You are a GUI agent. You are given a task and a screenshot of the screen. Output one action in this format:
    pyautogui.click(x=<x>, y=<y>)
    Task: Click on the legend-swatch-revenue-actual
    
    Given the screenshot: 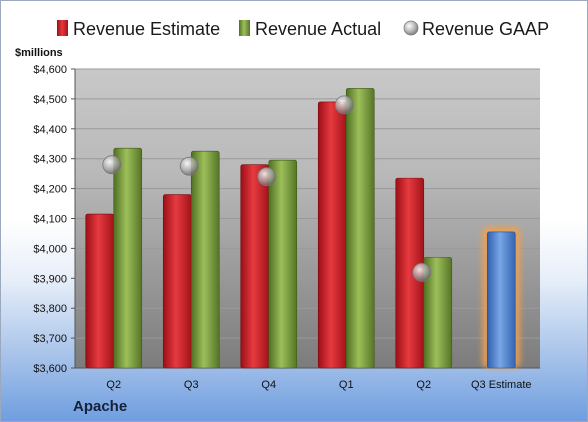 What is the action you would take?
    pyautogui.click(x=244, y=28)
    